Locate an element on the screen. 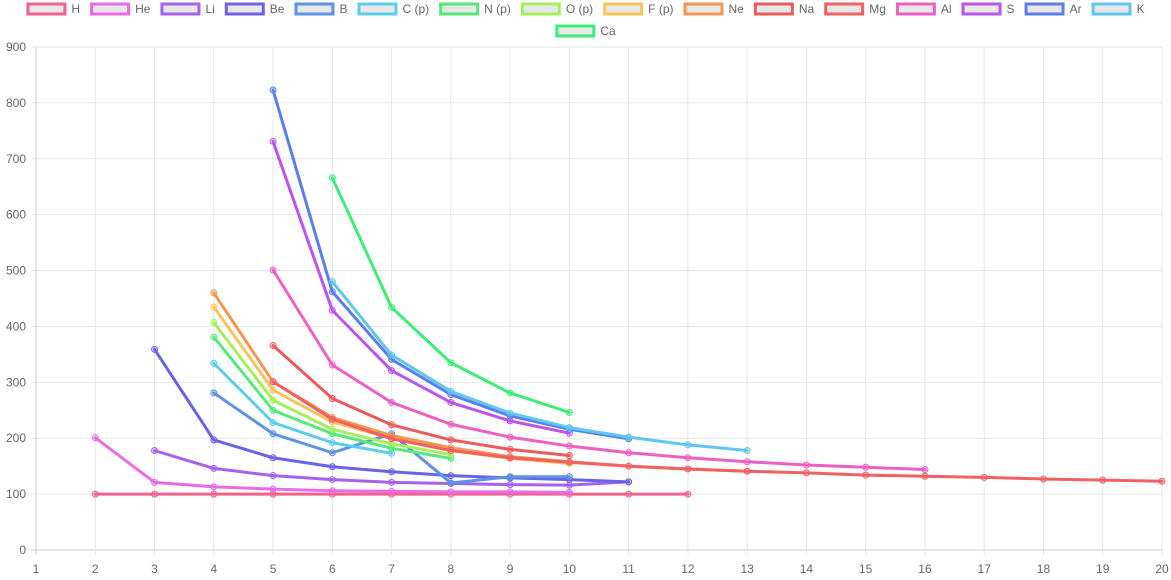  series-ca is located at coordinates (450, 295).